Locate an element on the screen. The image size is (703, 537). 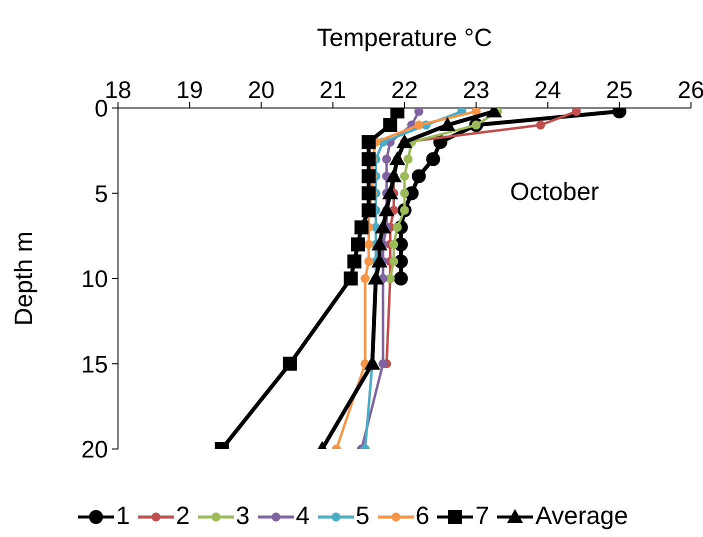
legend-label: 6 is located at coordinates (423, 516).